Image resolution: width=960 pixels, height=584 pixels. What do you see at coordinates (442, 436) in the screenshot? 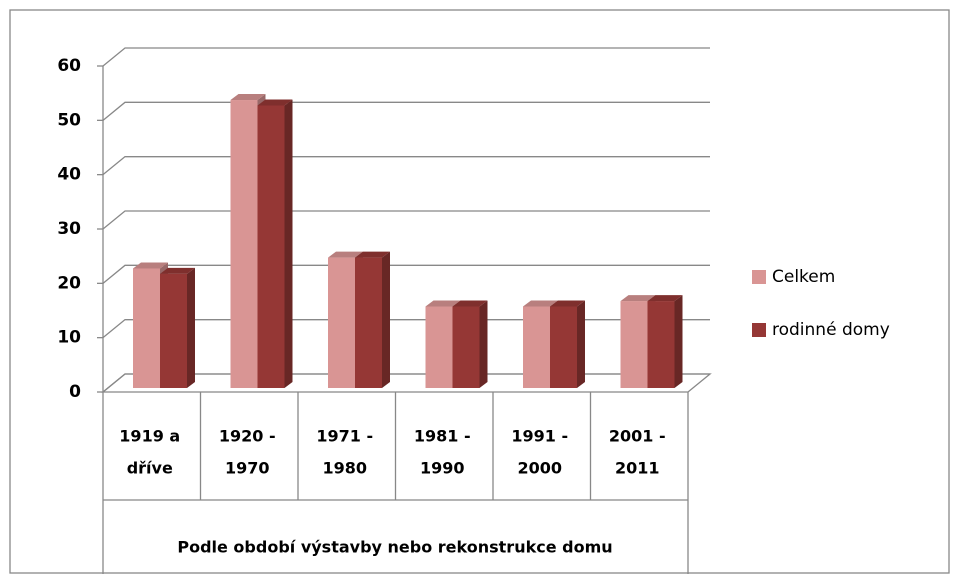
I see `x-tick-label: 1981 -` at bounding box center [442, 436].